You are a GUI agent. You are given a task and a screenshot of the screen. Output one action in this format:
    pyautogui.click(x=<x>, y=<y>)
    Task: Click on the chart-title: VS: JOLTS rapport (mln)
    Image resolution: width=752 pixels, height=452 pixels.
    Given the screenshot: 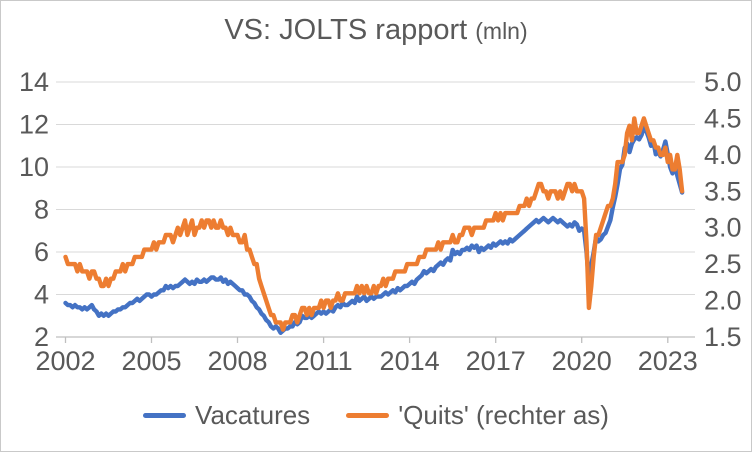 What is the action you would take?
    pyautogui.click(x=376, y=30)
    